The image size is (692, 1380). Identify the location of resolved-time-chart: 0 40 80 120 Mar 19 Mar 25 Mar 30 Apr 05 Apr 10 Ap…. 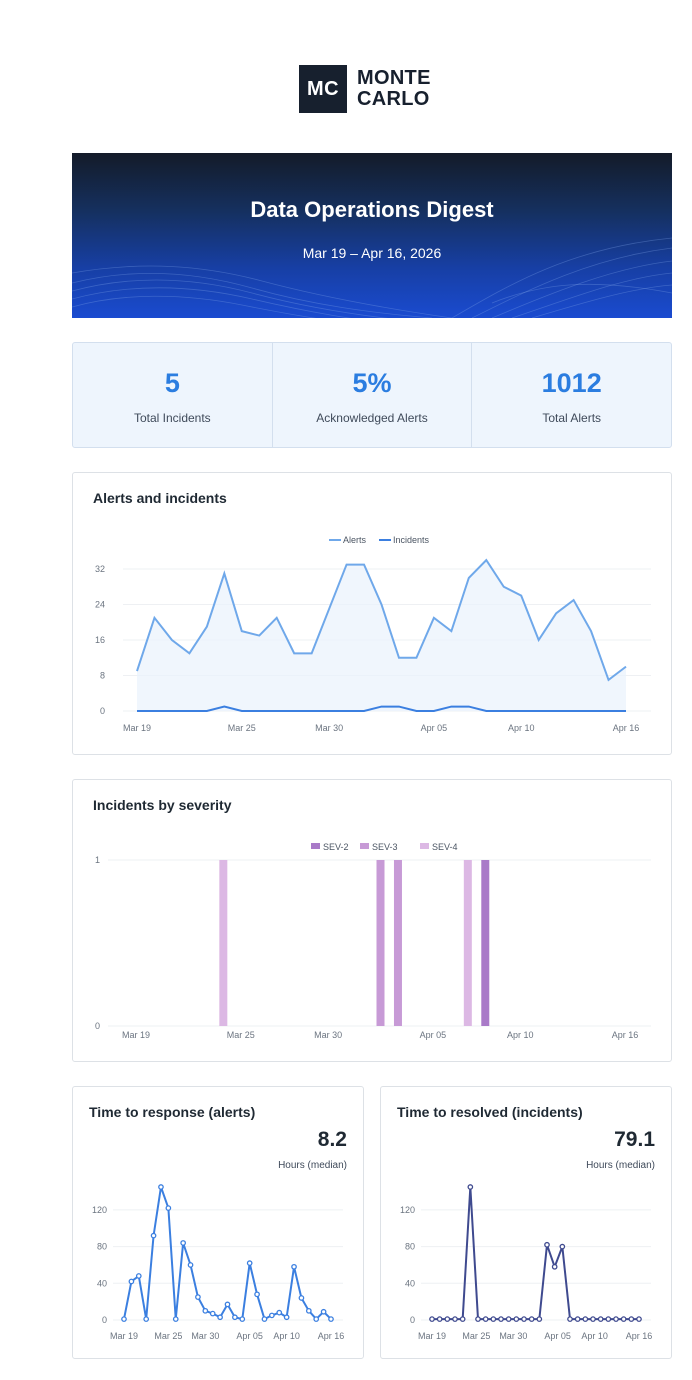
(526, 1262).